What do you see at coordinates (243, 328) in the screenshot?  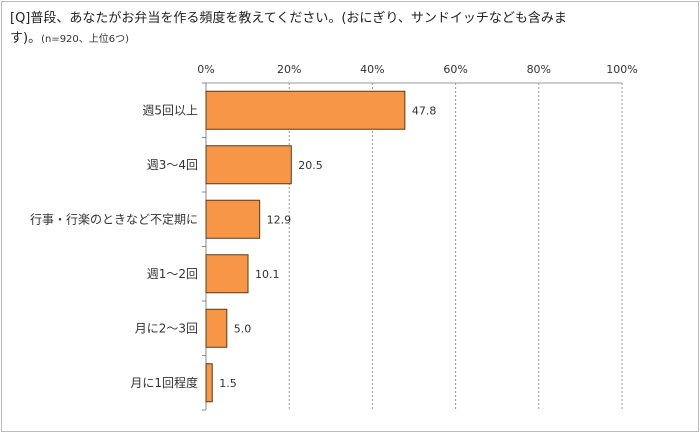 I see `data-label: 5.0` at bounding box center [243, 328].